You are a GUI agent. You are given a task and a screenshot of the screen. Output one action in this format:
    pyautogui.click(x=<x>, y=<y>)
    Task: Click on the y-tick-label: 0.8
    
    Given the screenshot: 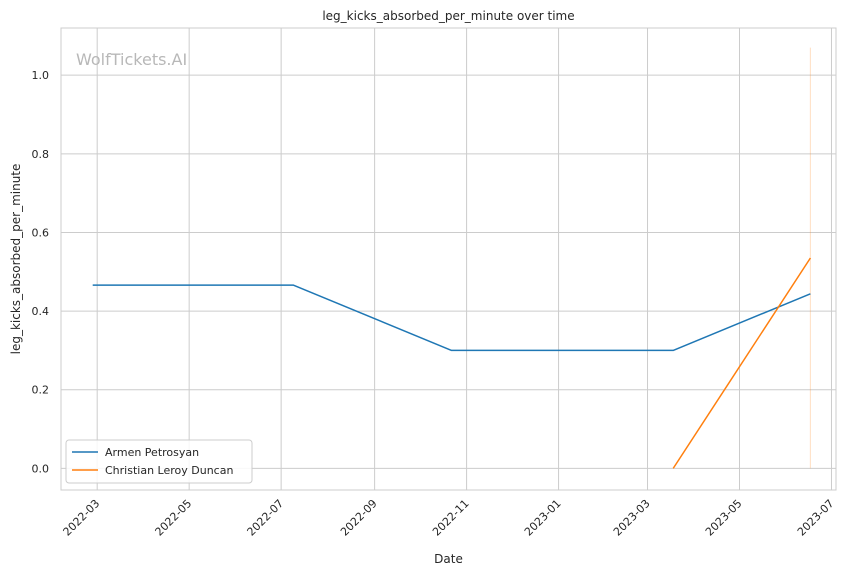 What is the action you would take?
    pyautogui.click(x=41, y=154)
    